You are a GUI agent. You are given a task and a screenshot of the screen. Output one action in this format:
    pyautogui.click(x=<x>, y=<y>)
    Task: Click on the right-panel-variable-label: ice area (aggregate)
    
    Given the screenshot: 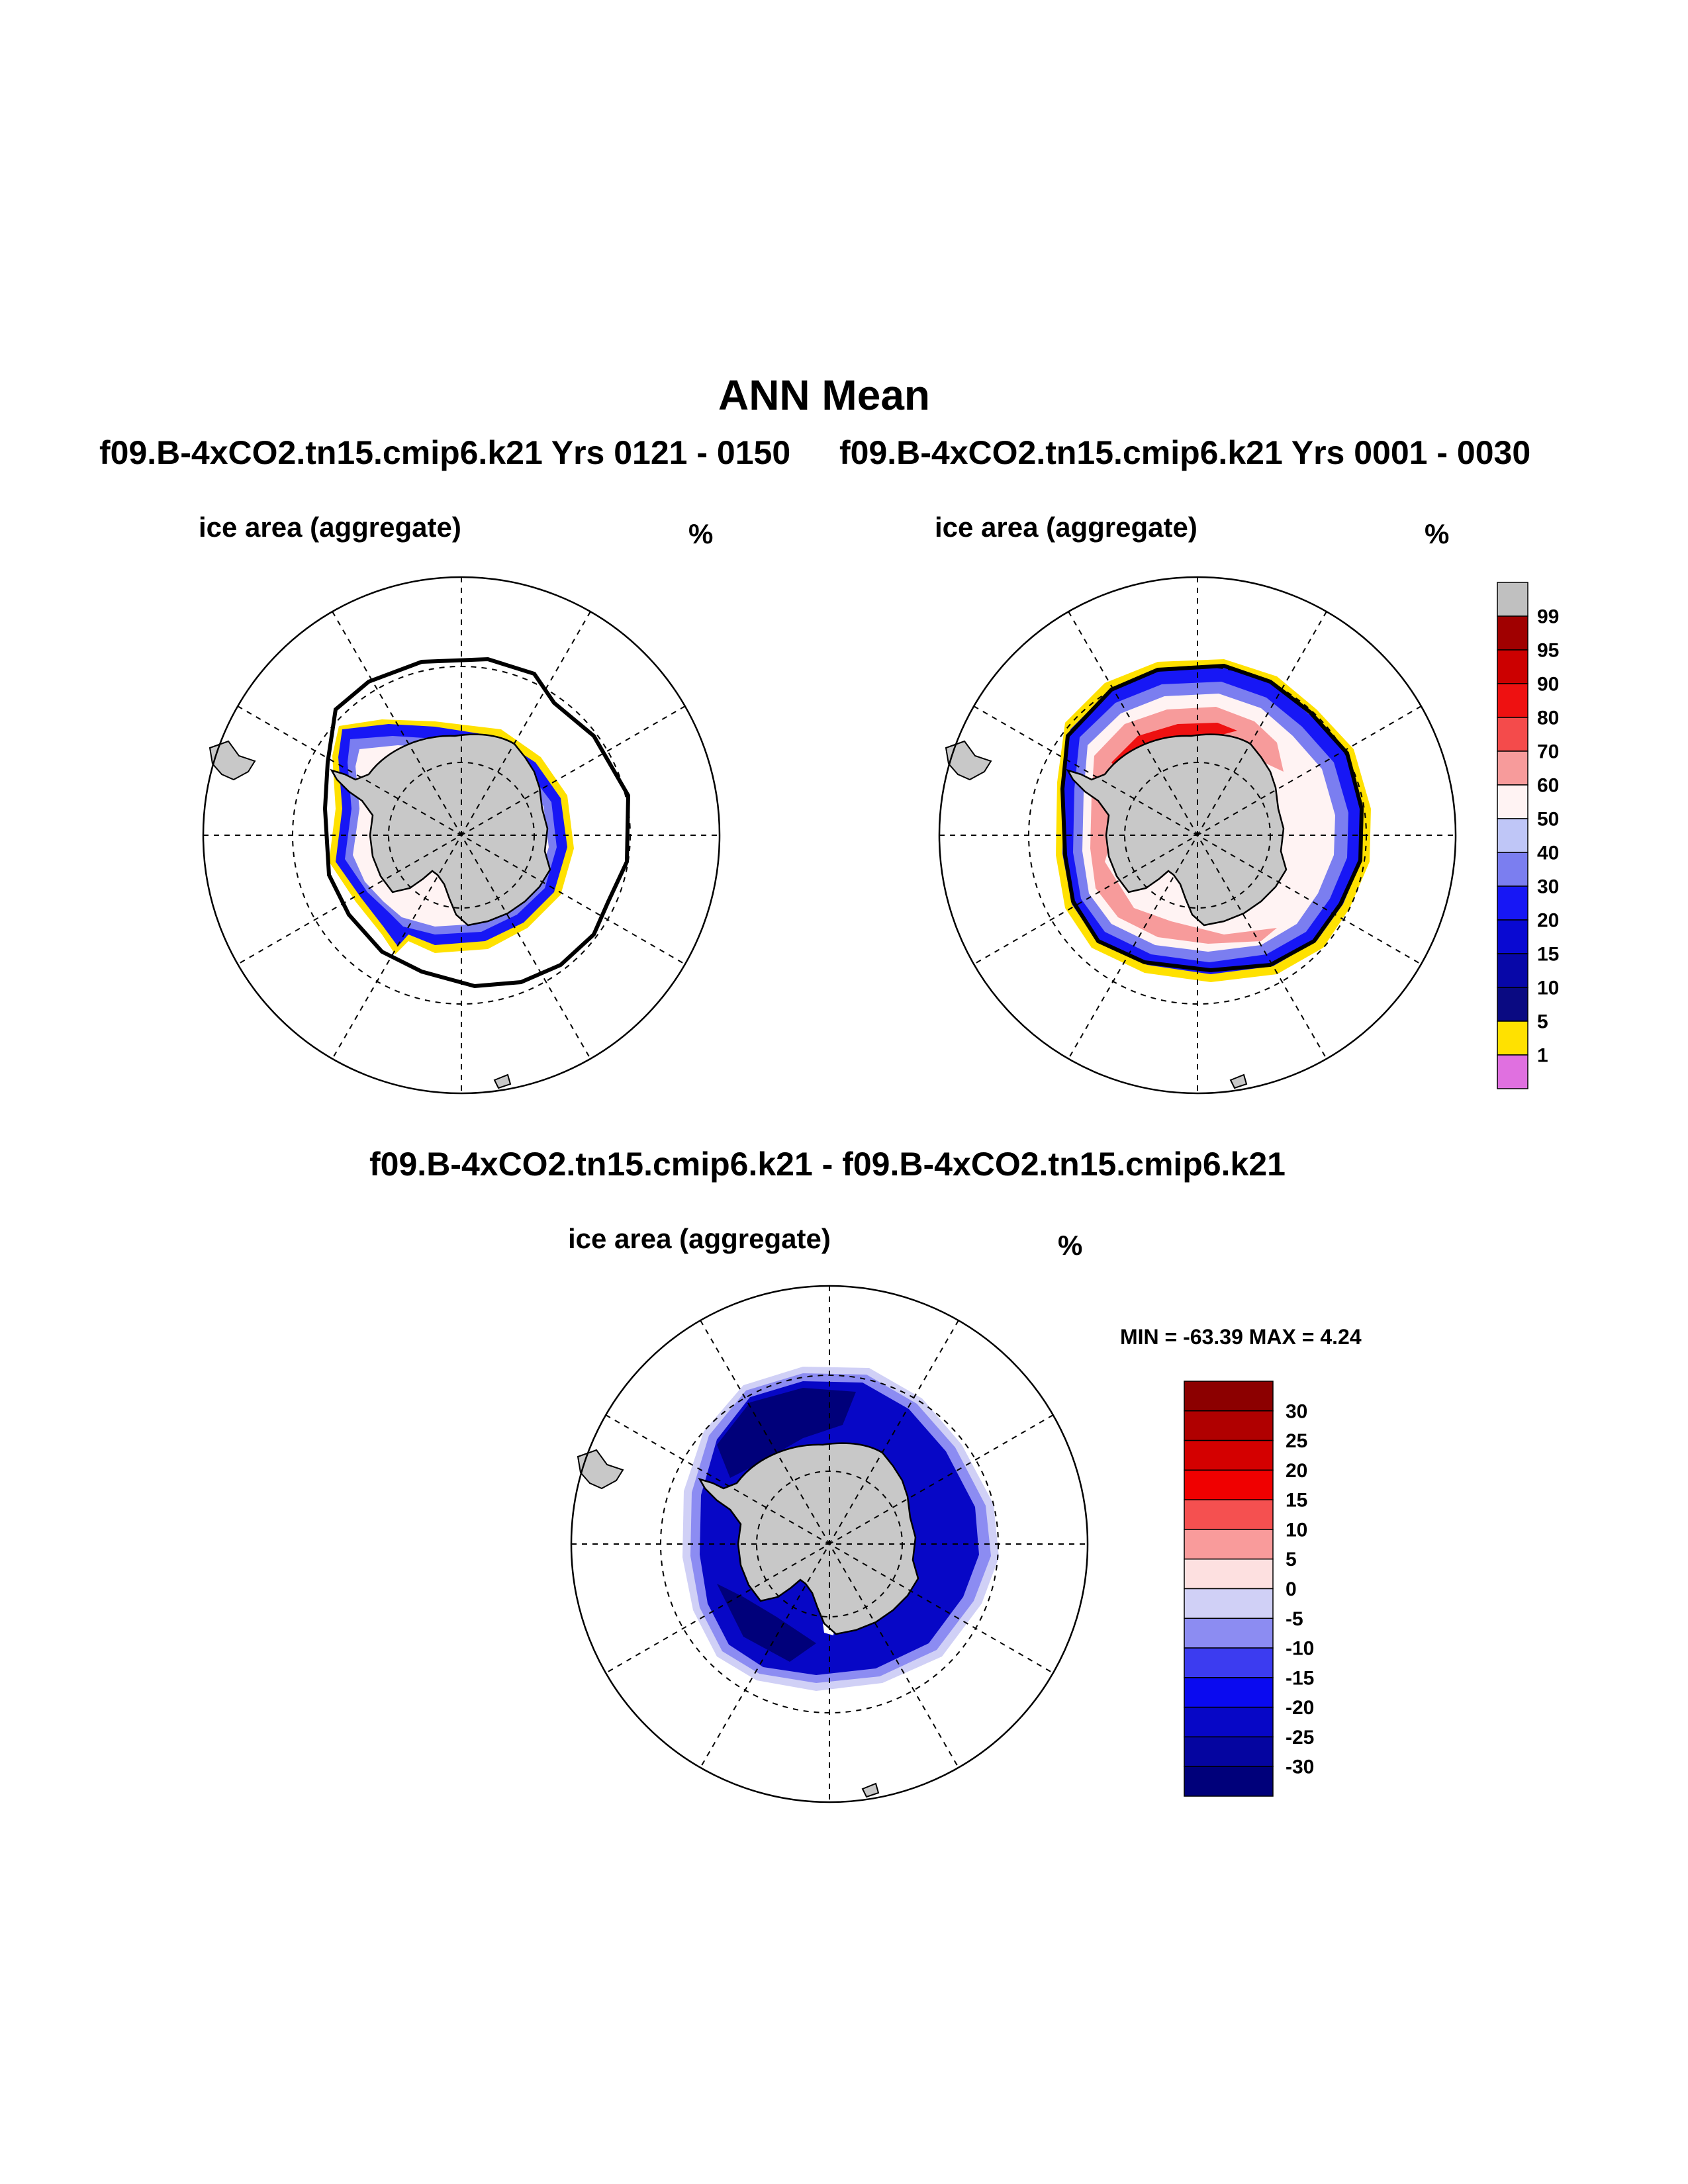 What is the action you would take?
    pyautogui.click(x=1066, y=527)
    